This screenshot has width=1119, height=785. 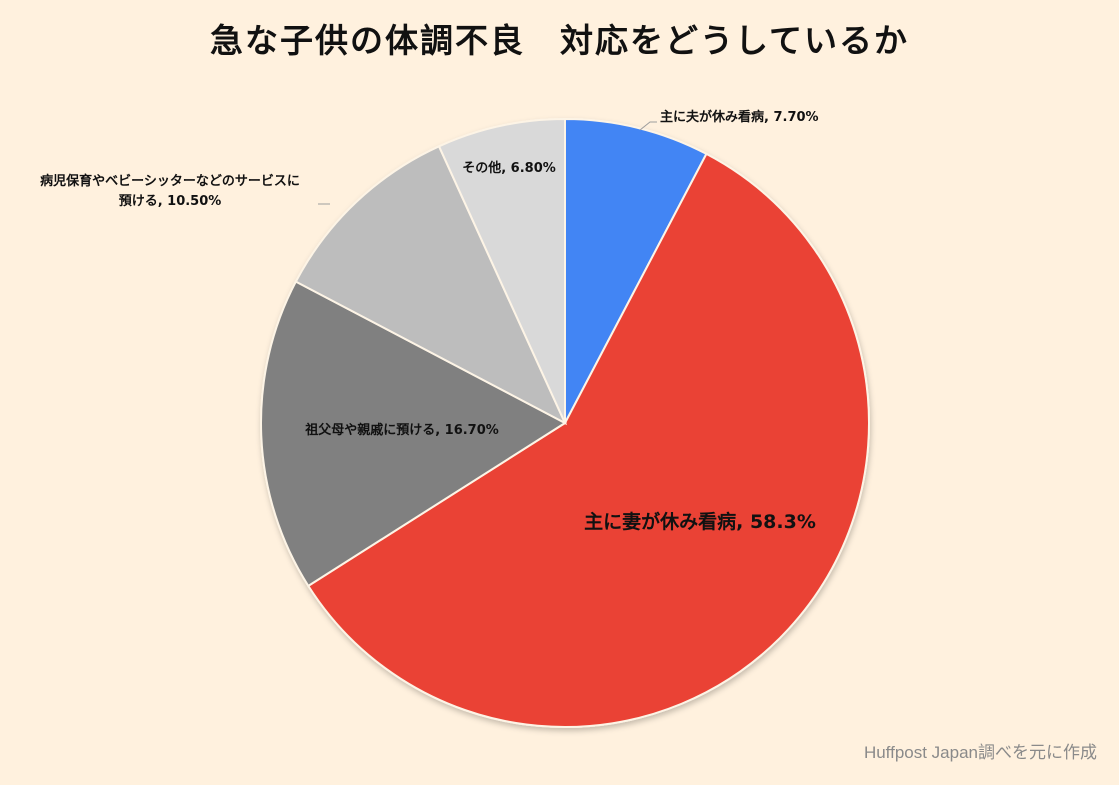 I want to click on chart-title: 急な子供の体調不良 対応をどうしているか, so click(x=559, y=40).